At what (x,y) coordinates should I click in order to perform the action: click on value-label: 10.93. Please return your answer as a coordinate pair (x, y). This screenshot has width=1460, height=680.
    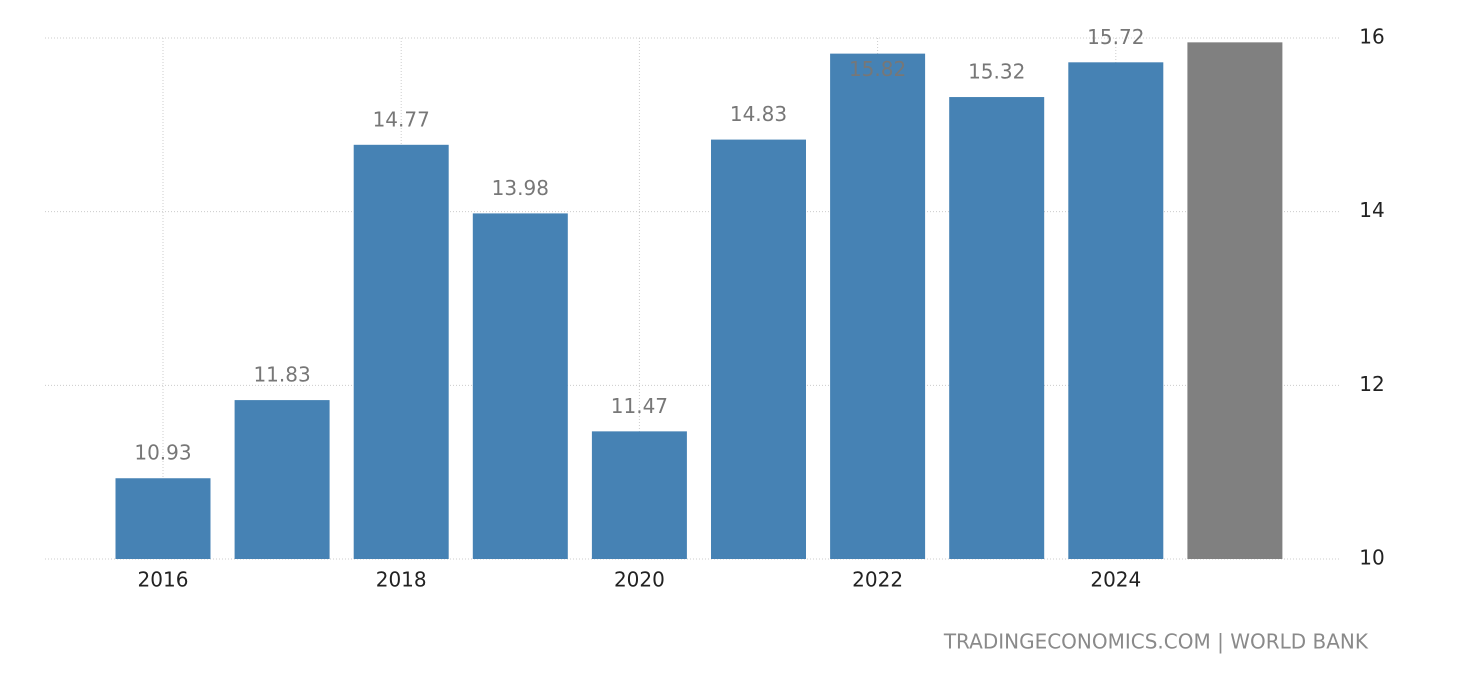
    Looking at the image, I should click on (162, 453).